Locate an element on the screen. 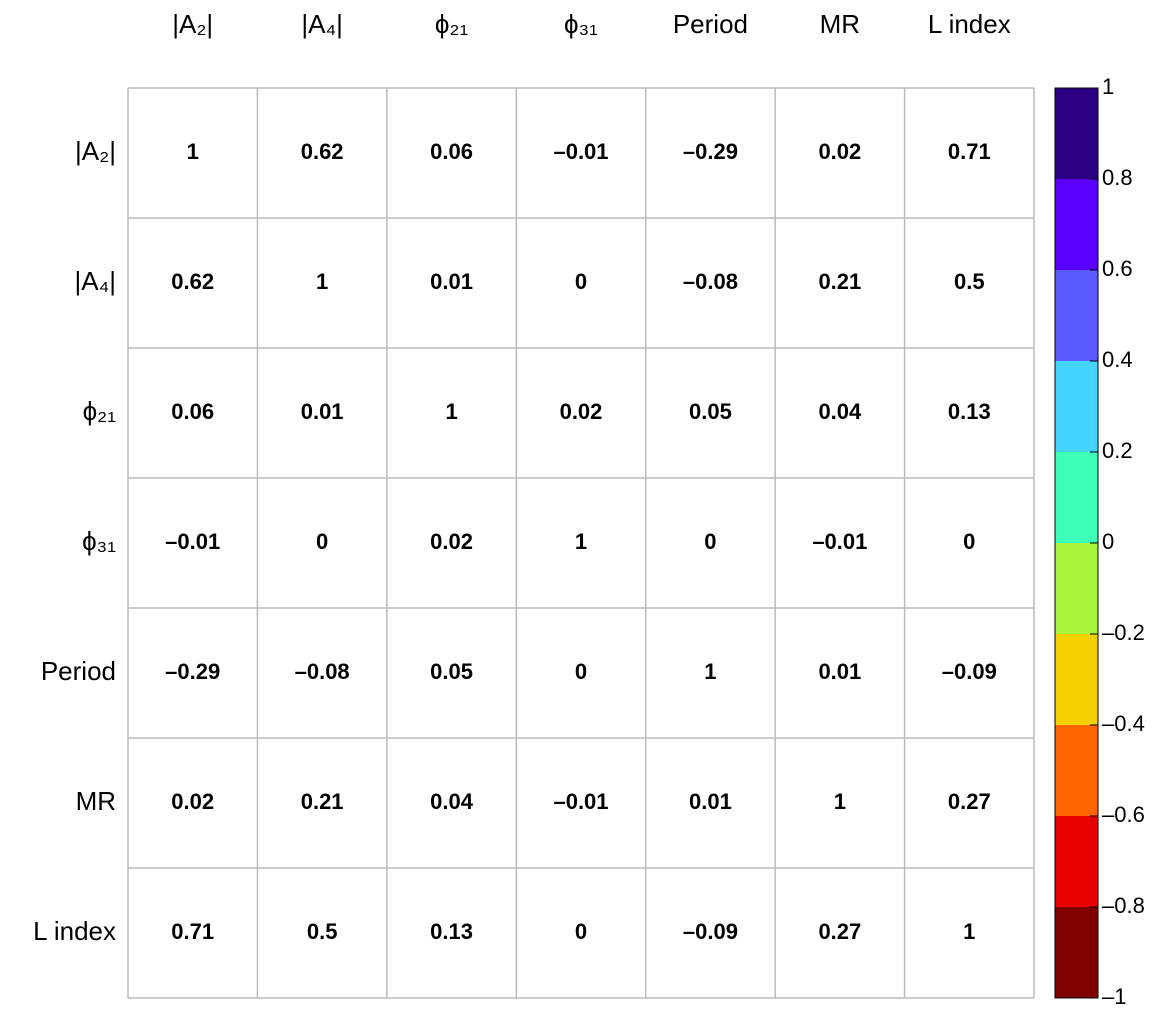  column-label: MR is located at coordinates (840, 24).